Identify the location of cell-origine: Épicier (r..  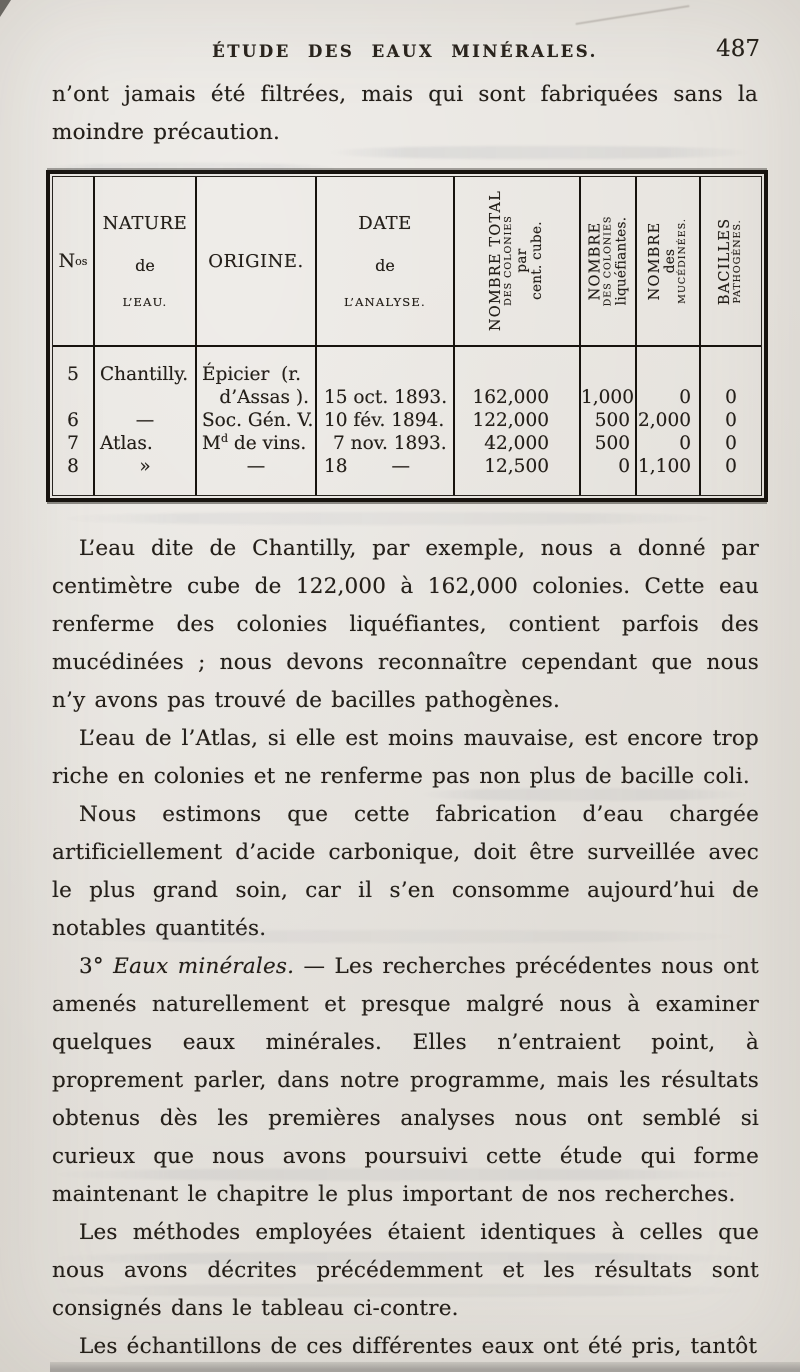
(252, 374).